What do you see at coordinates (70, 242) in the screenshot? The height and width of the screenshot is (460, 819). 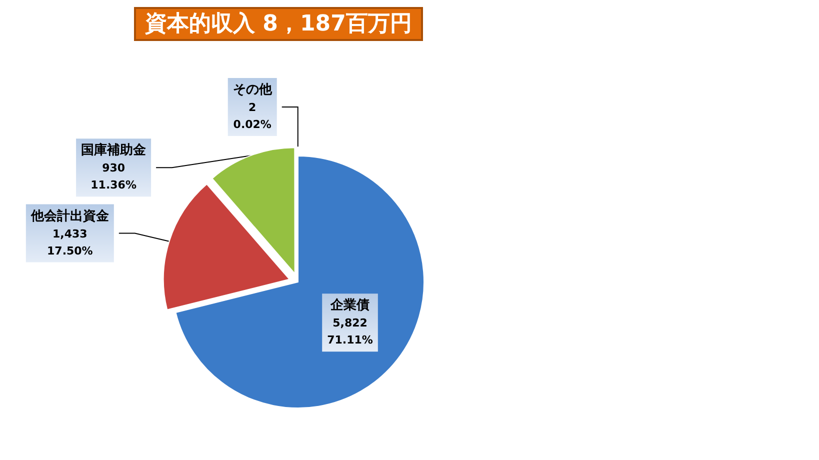 I see `data-label: 1,433 17.50%` at bounding box center [70, 242].